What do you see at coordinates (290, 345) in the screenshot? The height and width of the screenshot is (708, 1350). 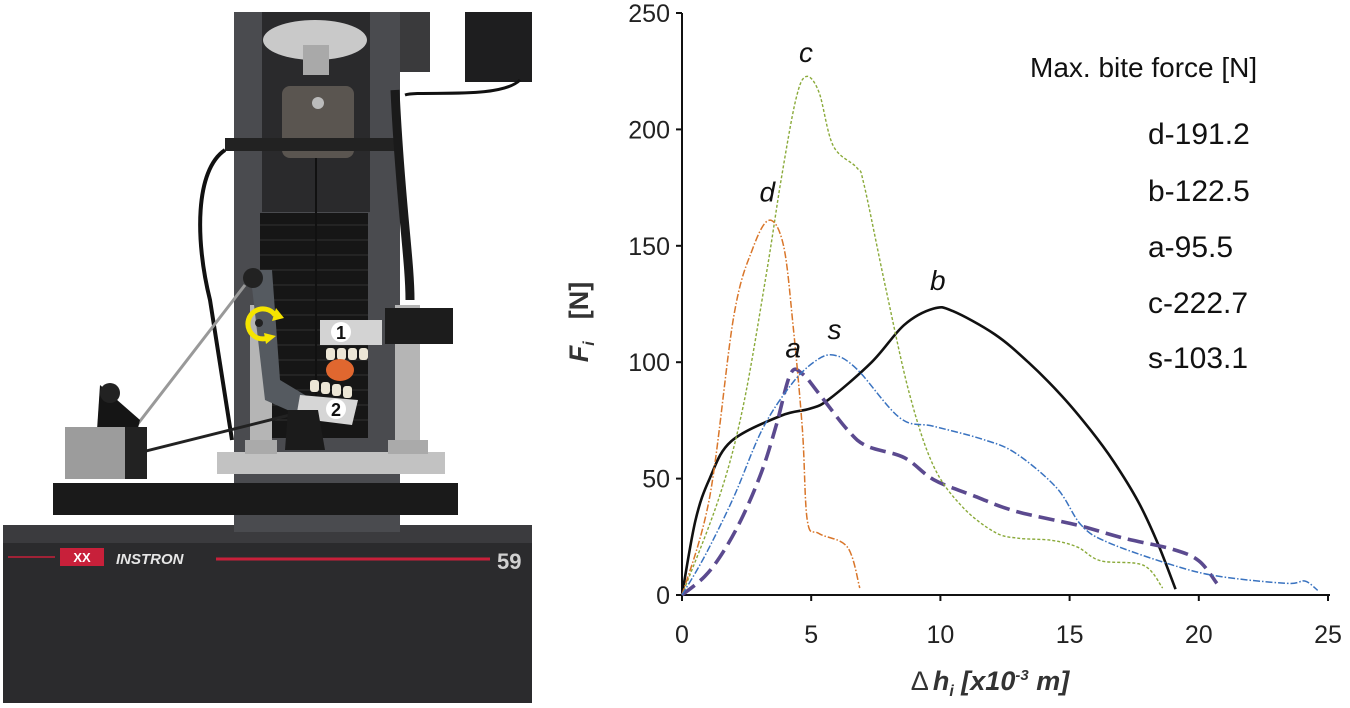 I see `lever-arm` at bounding box center [290, 345].